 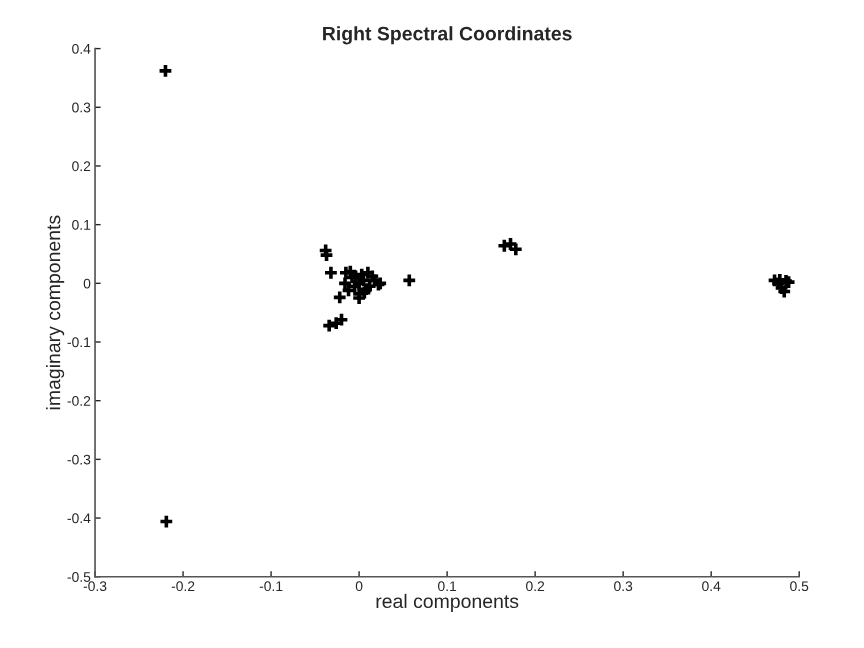 What do you see at coordinates (55, 312) in the screenshot?
I see `y-axis-title: imaginary components` at bounding box center [55, 312].